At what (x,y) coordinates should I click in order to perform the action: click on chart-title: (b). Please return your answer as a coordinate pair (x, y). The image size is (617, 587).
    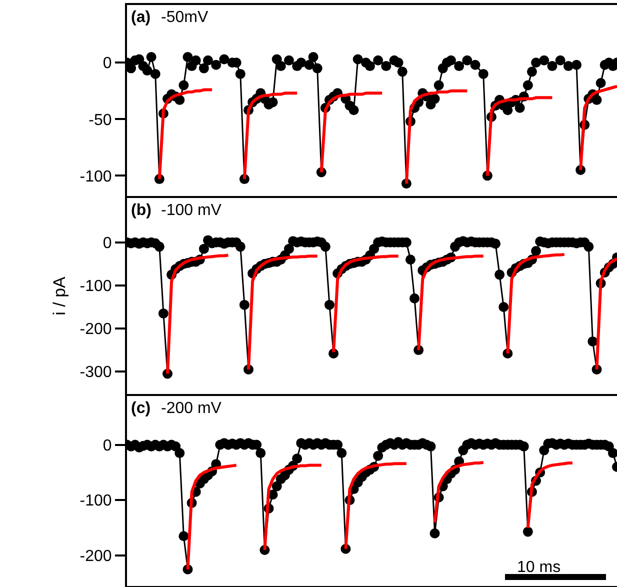
    Looking at the image, I should click on (141, 210).